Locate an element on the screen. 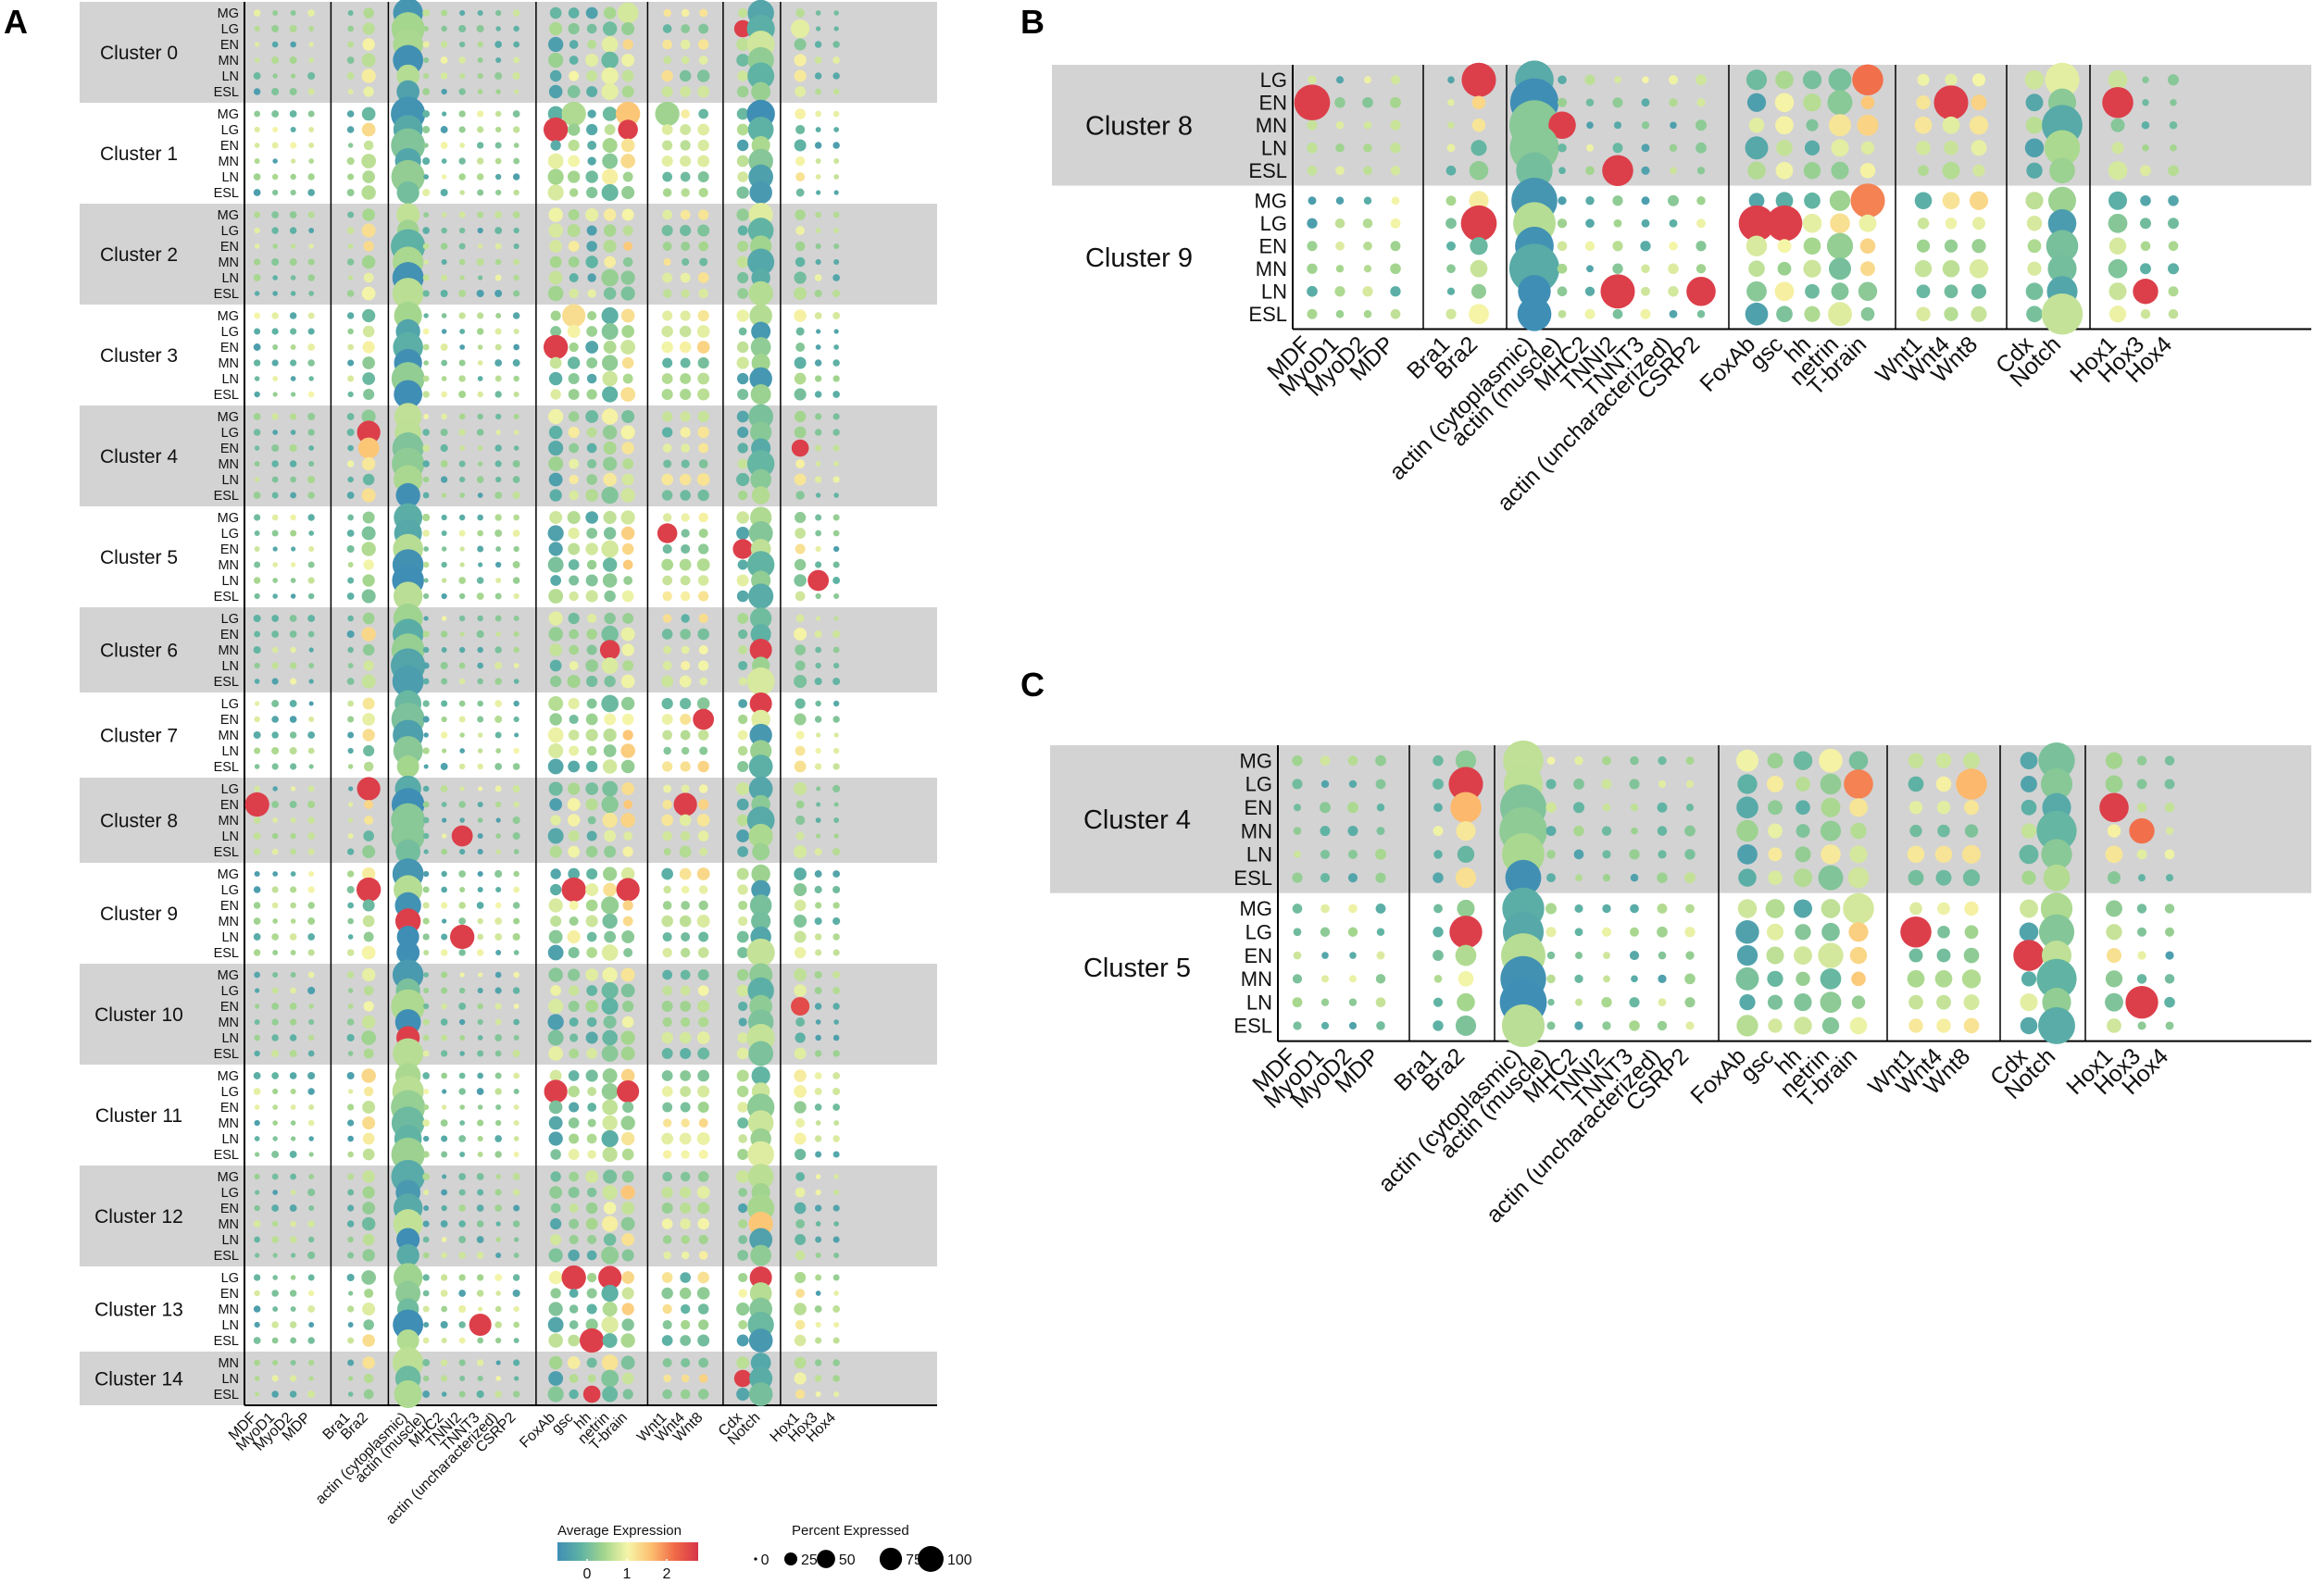  size-legend-dot is located at coordinates (931, 1559).